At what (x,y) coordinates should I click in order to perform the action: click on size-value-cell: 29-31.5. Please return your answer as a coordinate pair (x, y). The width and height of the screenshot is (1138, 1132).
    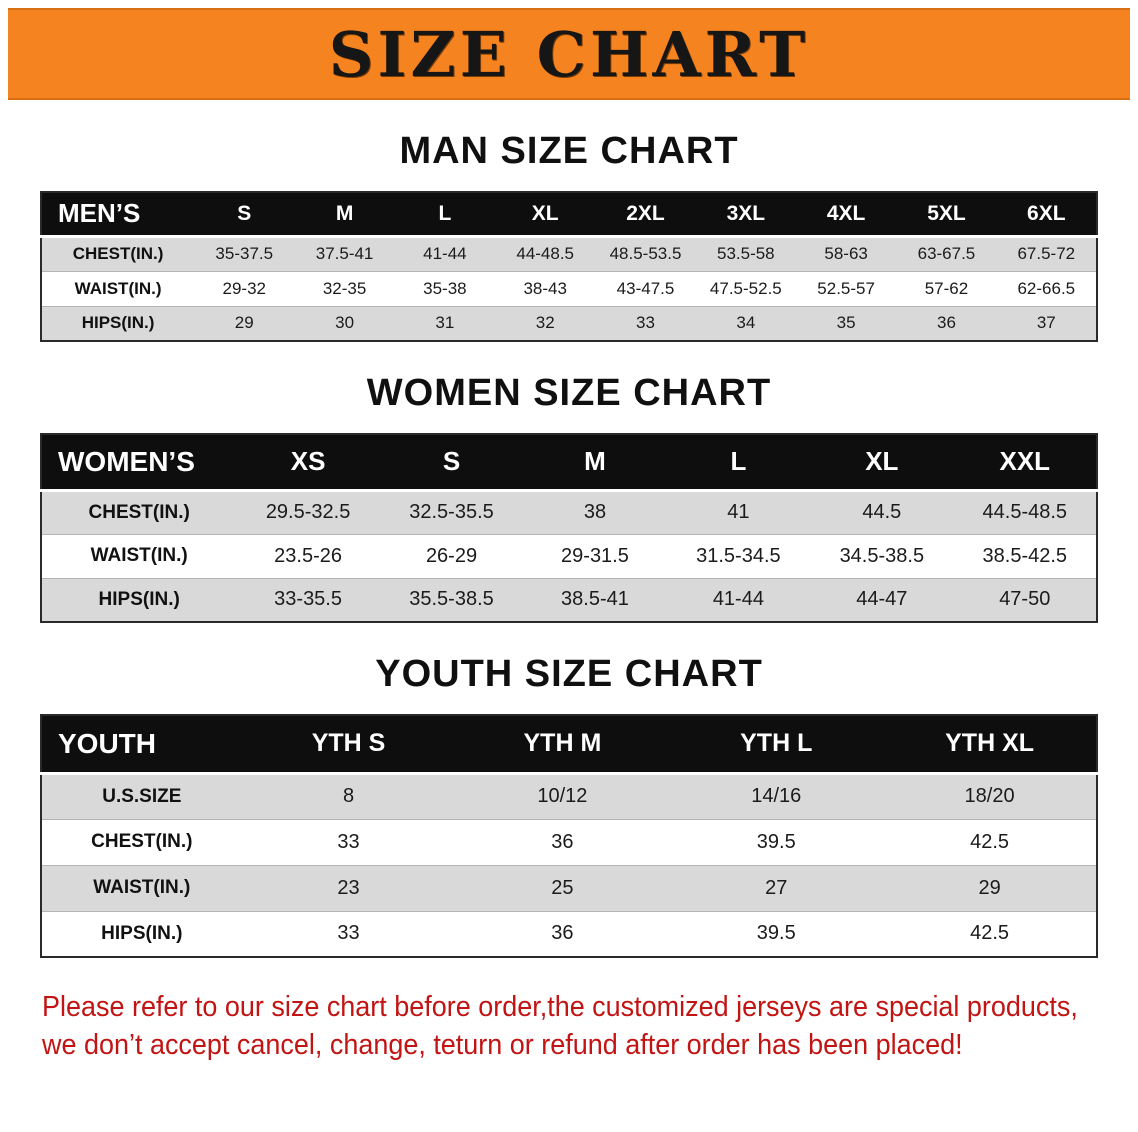
    Looking at the image, I should click on (595, 556).